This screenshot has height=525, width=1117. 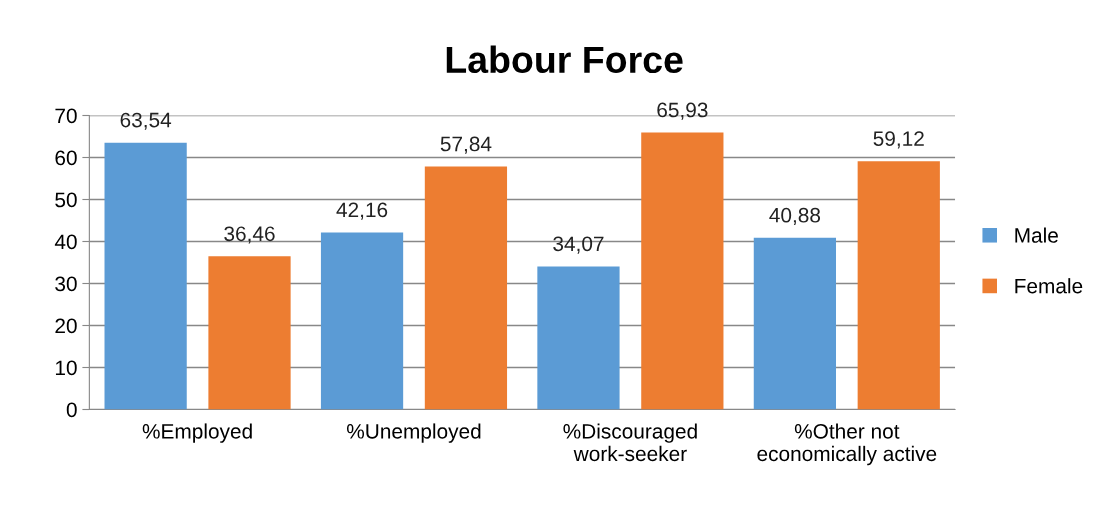 I want to click on chart-title: Labour Force, so click(x=564, y=59).